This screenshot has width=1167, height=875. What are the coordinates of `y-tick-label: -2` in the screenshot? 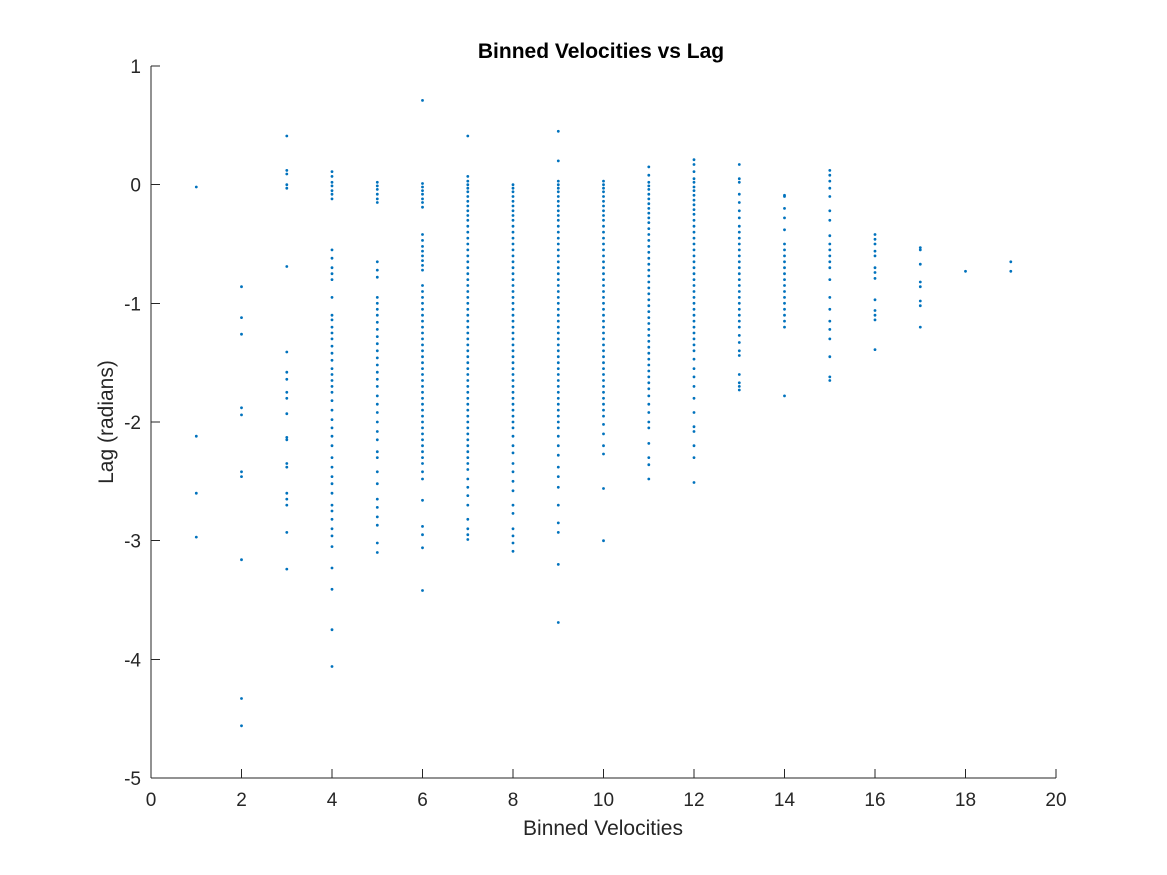 It's located at (132, 423).